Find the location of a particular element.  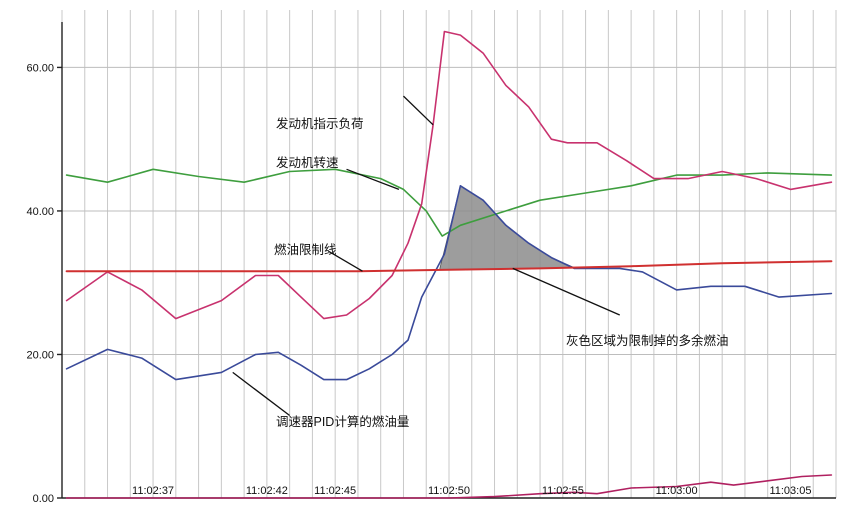

x-tick-label: 11:02:45 is located at coordinates (335, 491).